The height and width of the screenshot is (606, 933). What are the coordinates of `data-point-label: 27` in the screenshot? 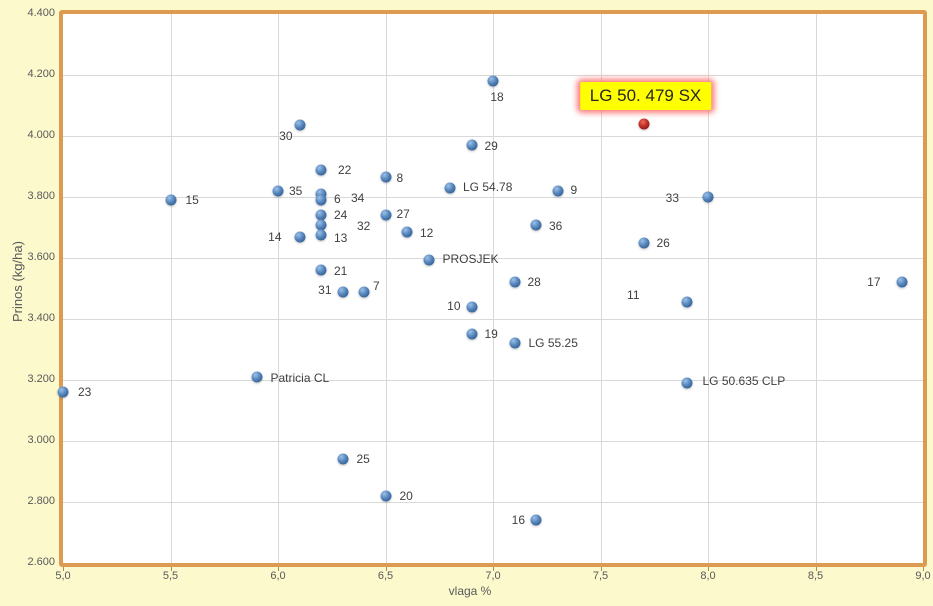 It's located at (403, 214).